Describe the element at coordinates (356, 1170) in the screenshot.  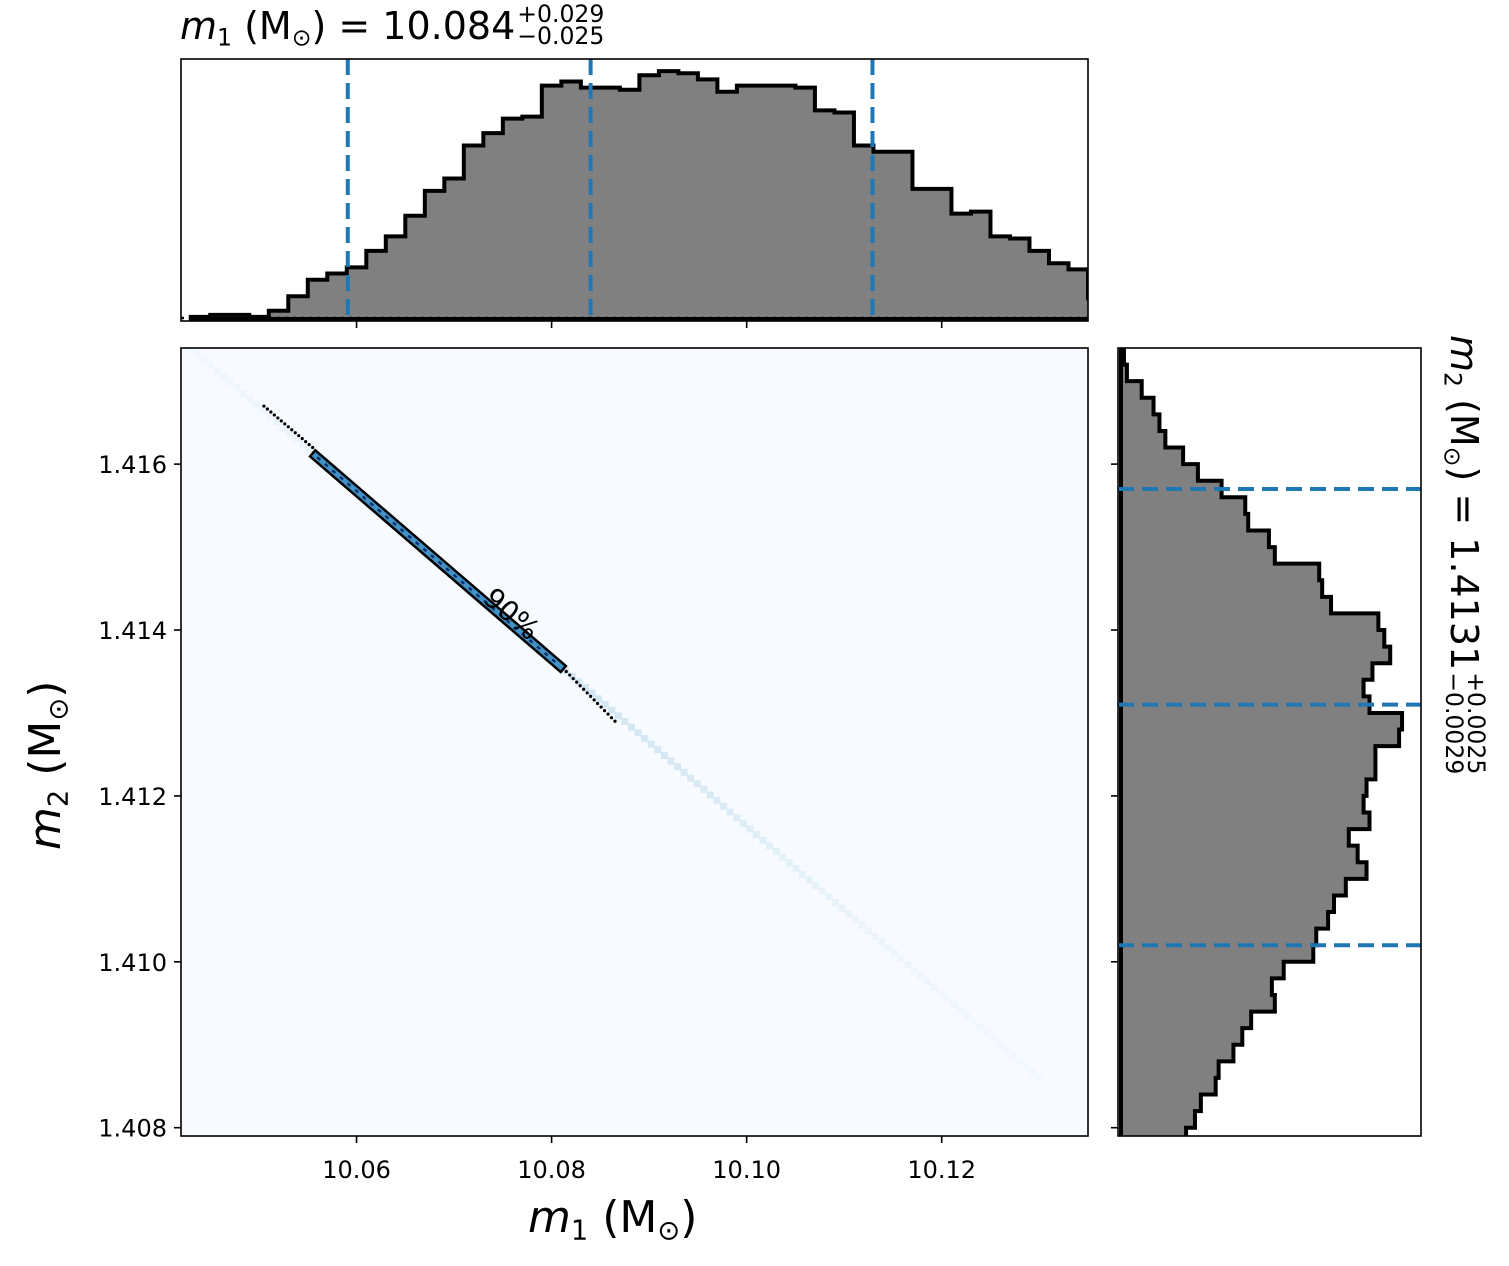
I see `x-tick-label: 10.06` at that location.